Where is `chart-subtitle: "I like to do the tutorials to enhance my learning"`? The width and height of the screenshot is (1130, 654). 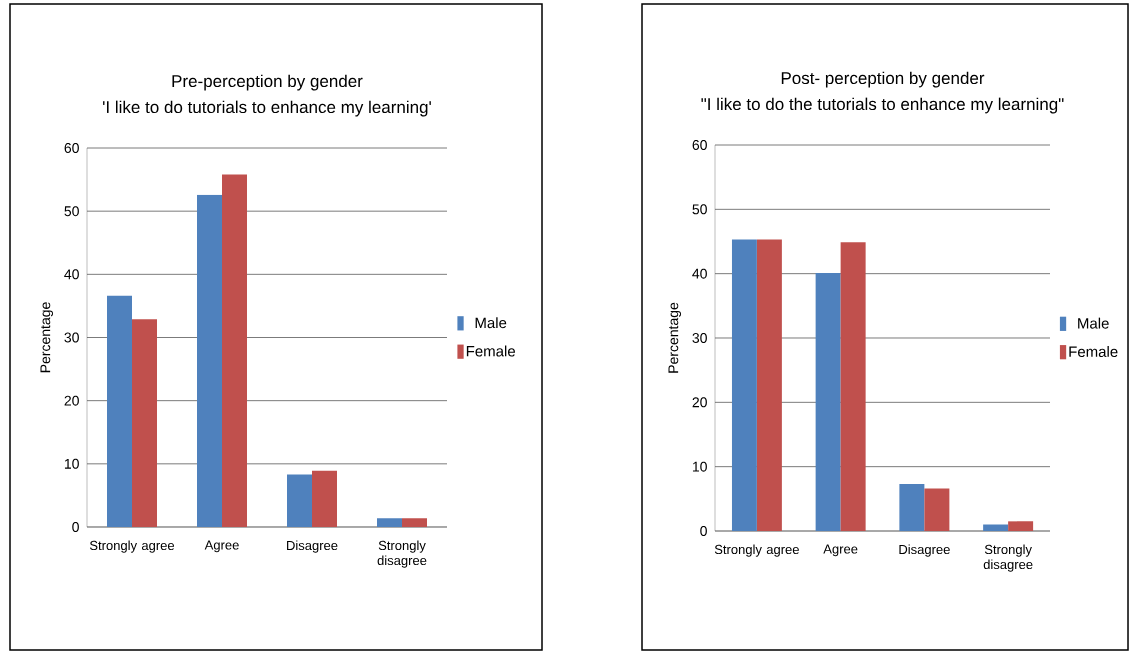 chart-subtitle: "I like to do the tutorials to enhance my learning" is located at coordinates (882, 105).